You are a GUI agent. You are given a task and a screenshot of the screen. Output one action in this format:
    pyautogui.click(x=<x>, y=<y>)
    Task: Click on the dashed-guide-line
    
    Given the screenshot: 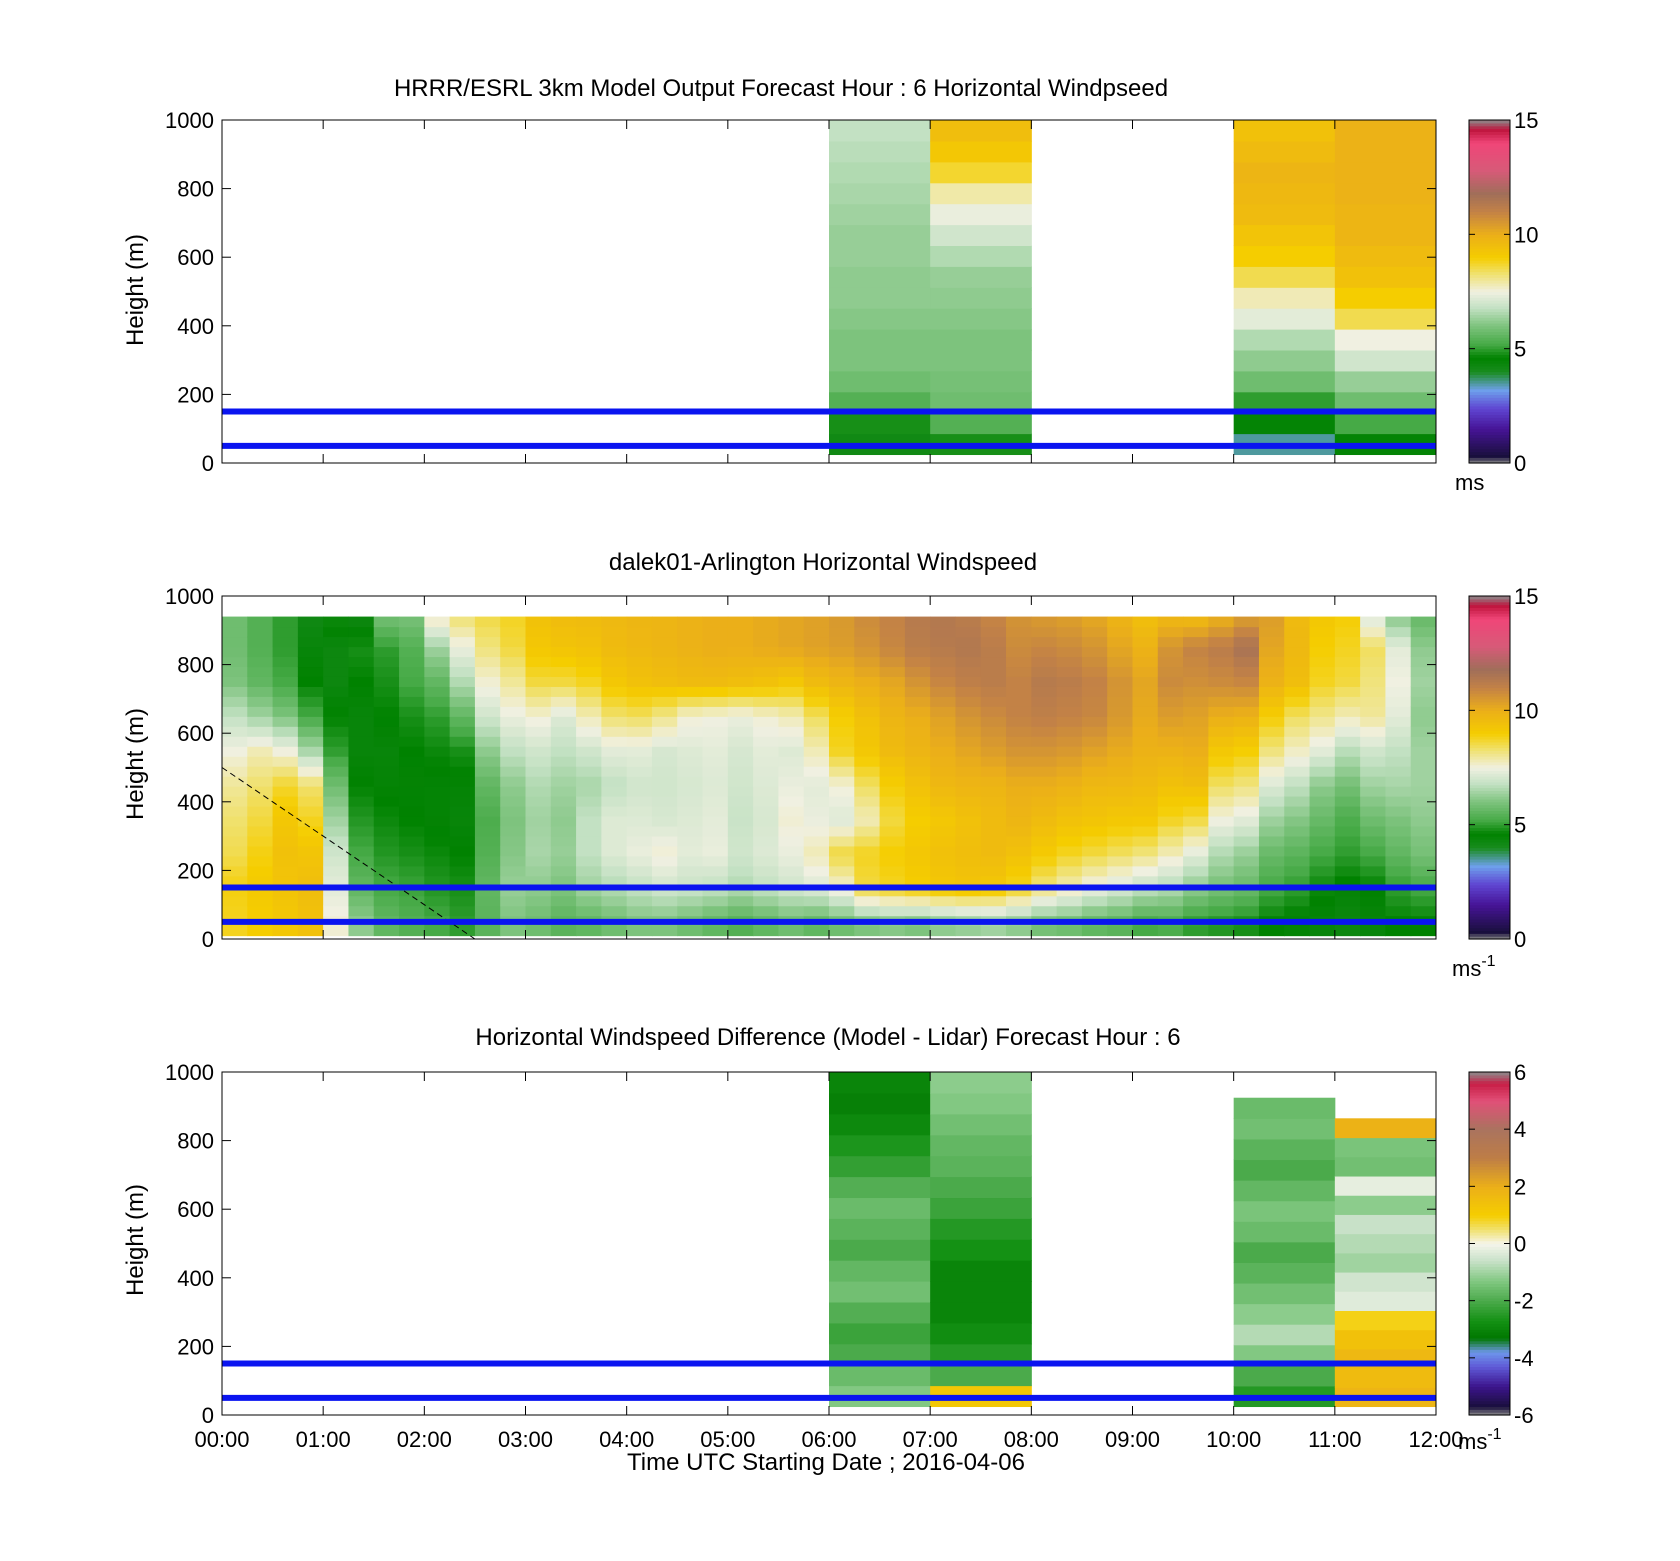 What is the action you would take?
    pyautogui.click(x=348, y=853)
    